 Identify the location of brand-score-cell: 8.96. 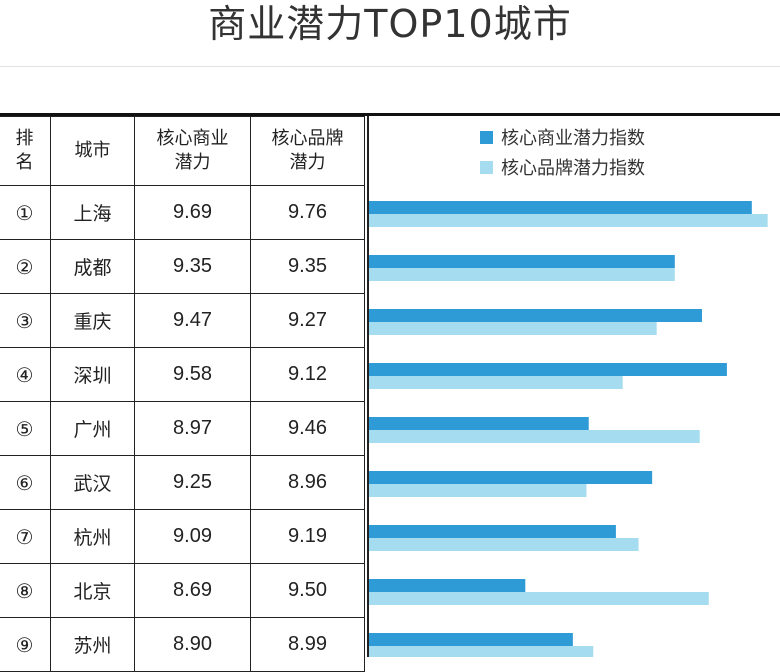
(307, 482).